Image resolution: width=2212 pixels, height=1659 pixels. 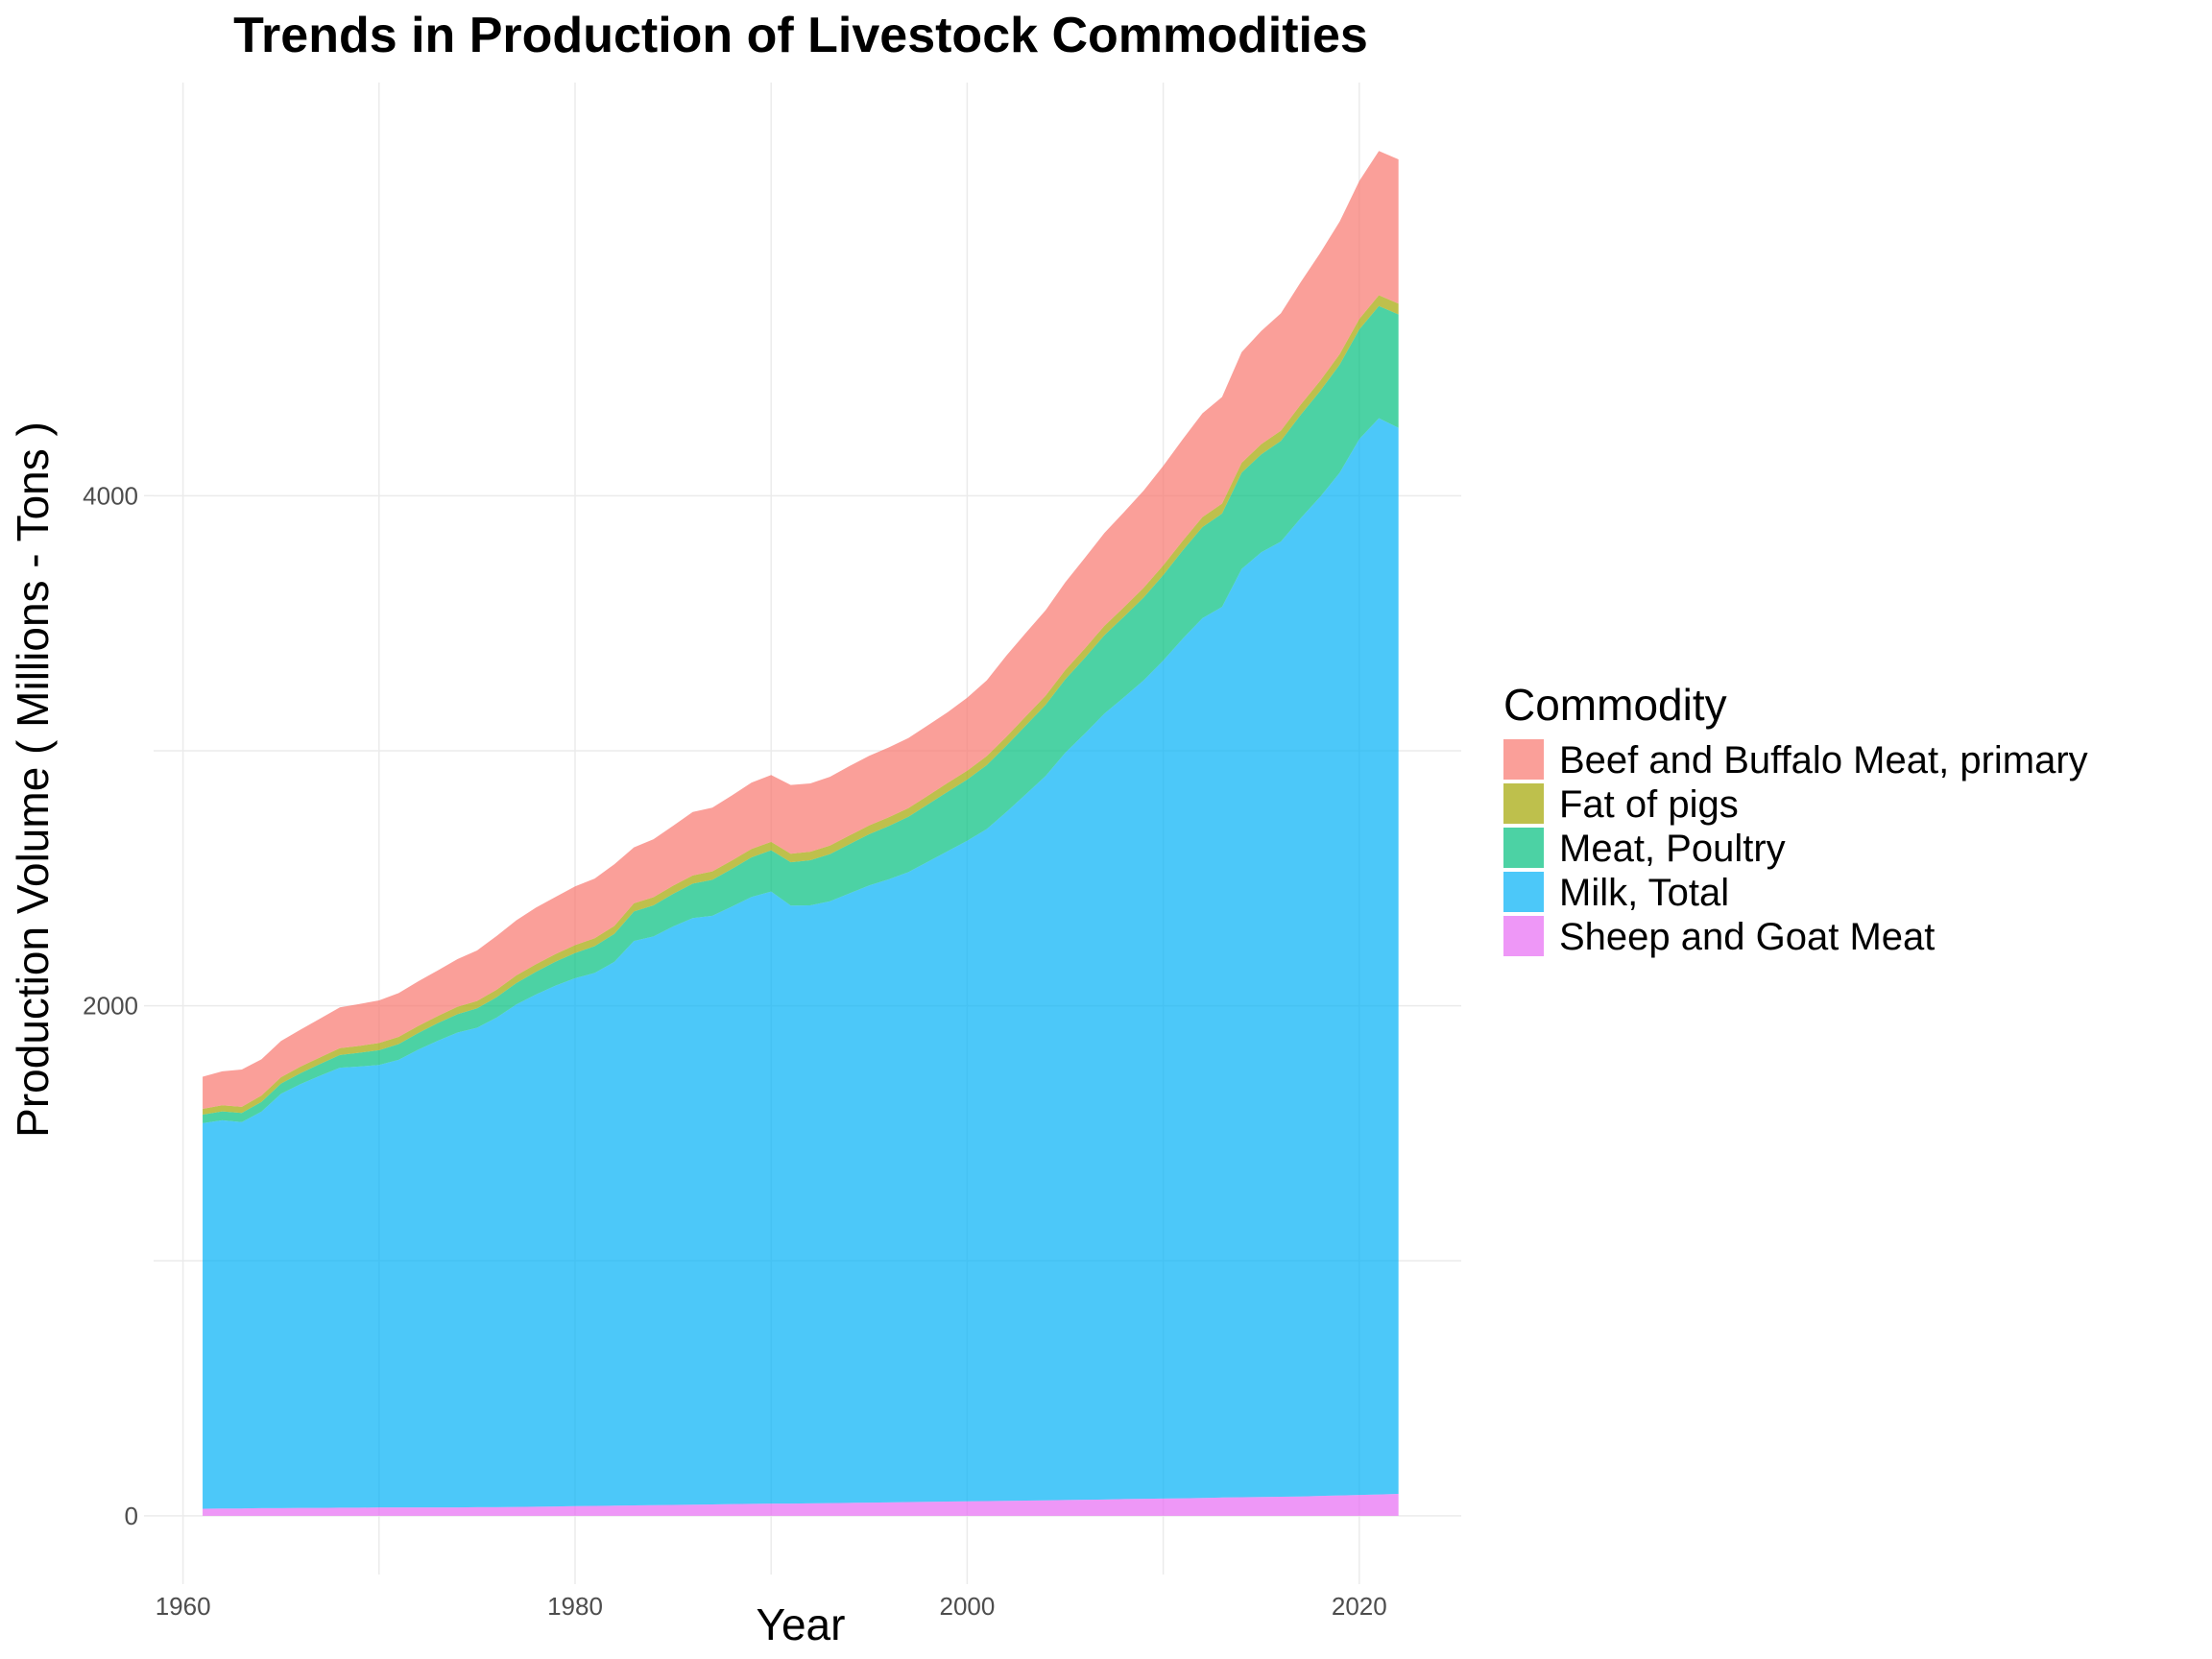 I want to click on legend-label-beef-and-buffalo-meat-primary: Beef and Buffalo Meat, primary, so click(x=1823, y=760).